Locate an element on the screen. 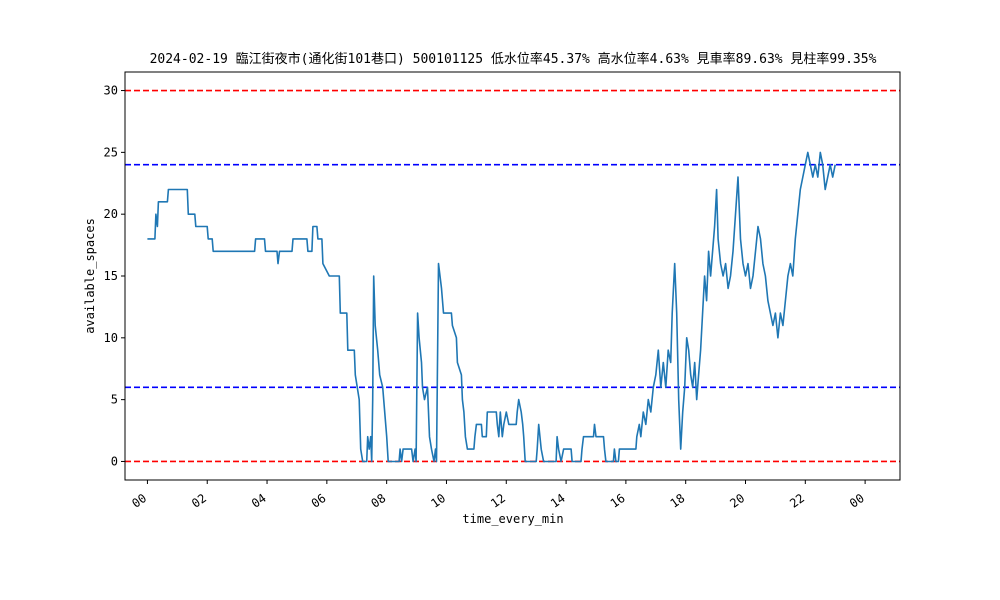  y-tick-label-20: 20 is located at coordinates (111, 214).